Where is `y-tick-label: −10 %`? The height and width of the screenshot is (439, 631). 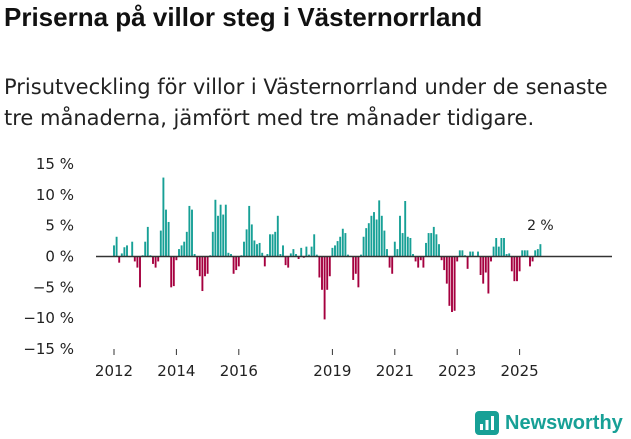
y-tick-label: −10 % is located at coordinates (48, 318).